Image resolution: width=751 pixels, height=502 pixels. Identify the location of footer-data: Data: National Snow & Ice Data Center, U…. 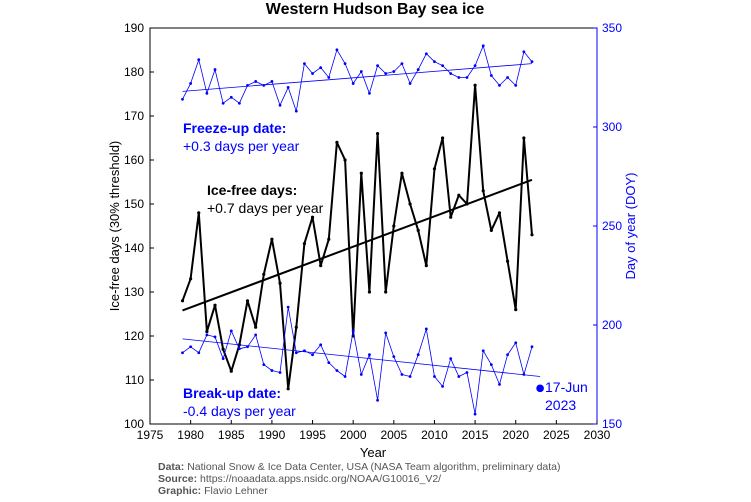
(359, 467).